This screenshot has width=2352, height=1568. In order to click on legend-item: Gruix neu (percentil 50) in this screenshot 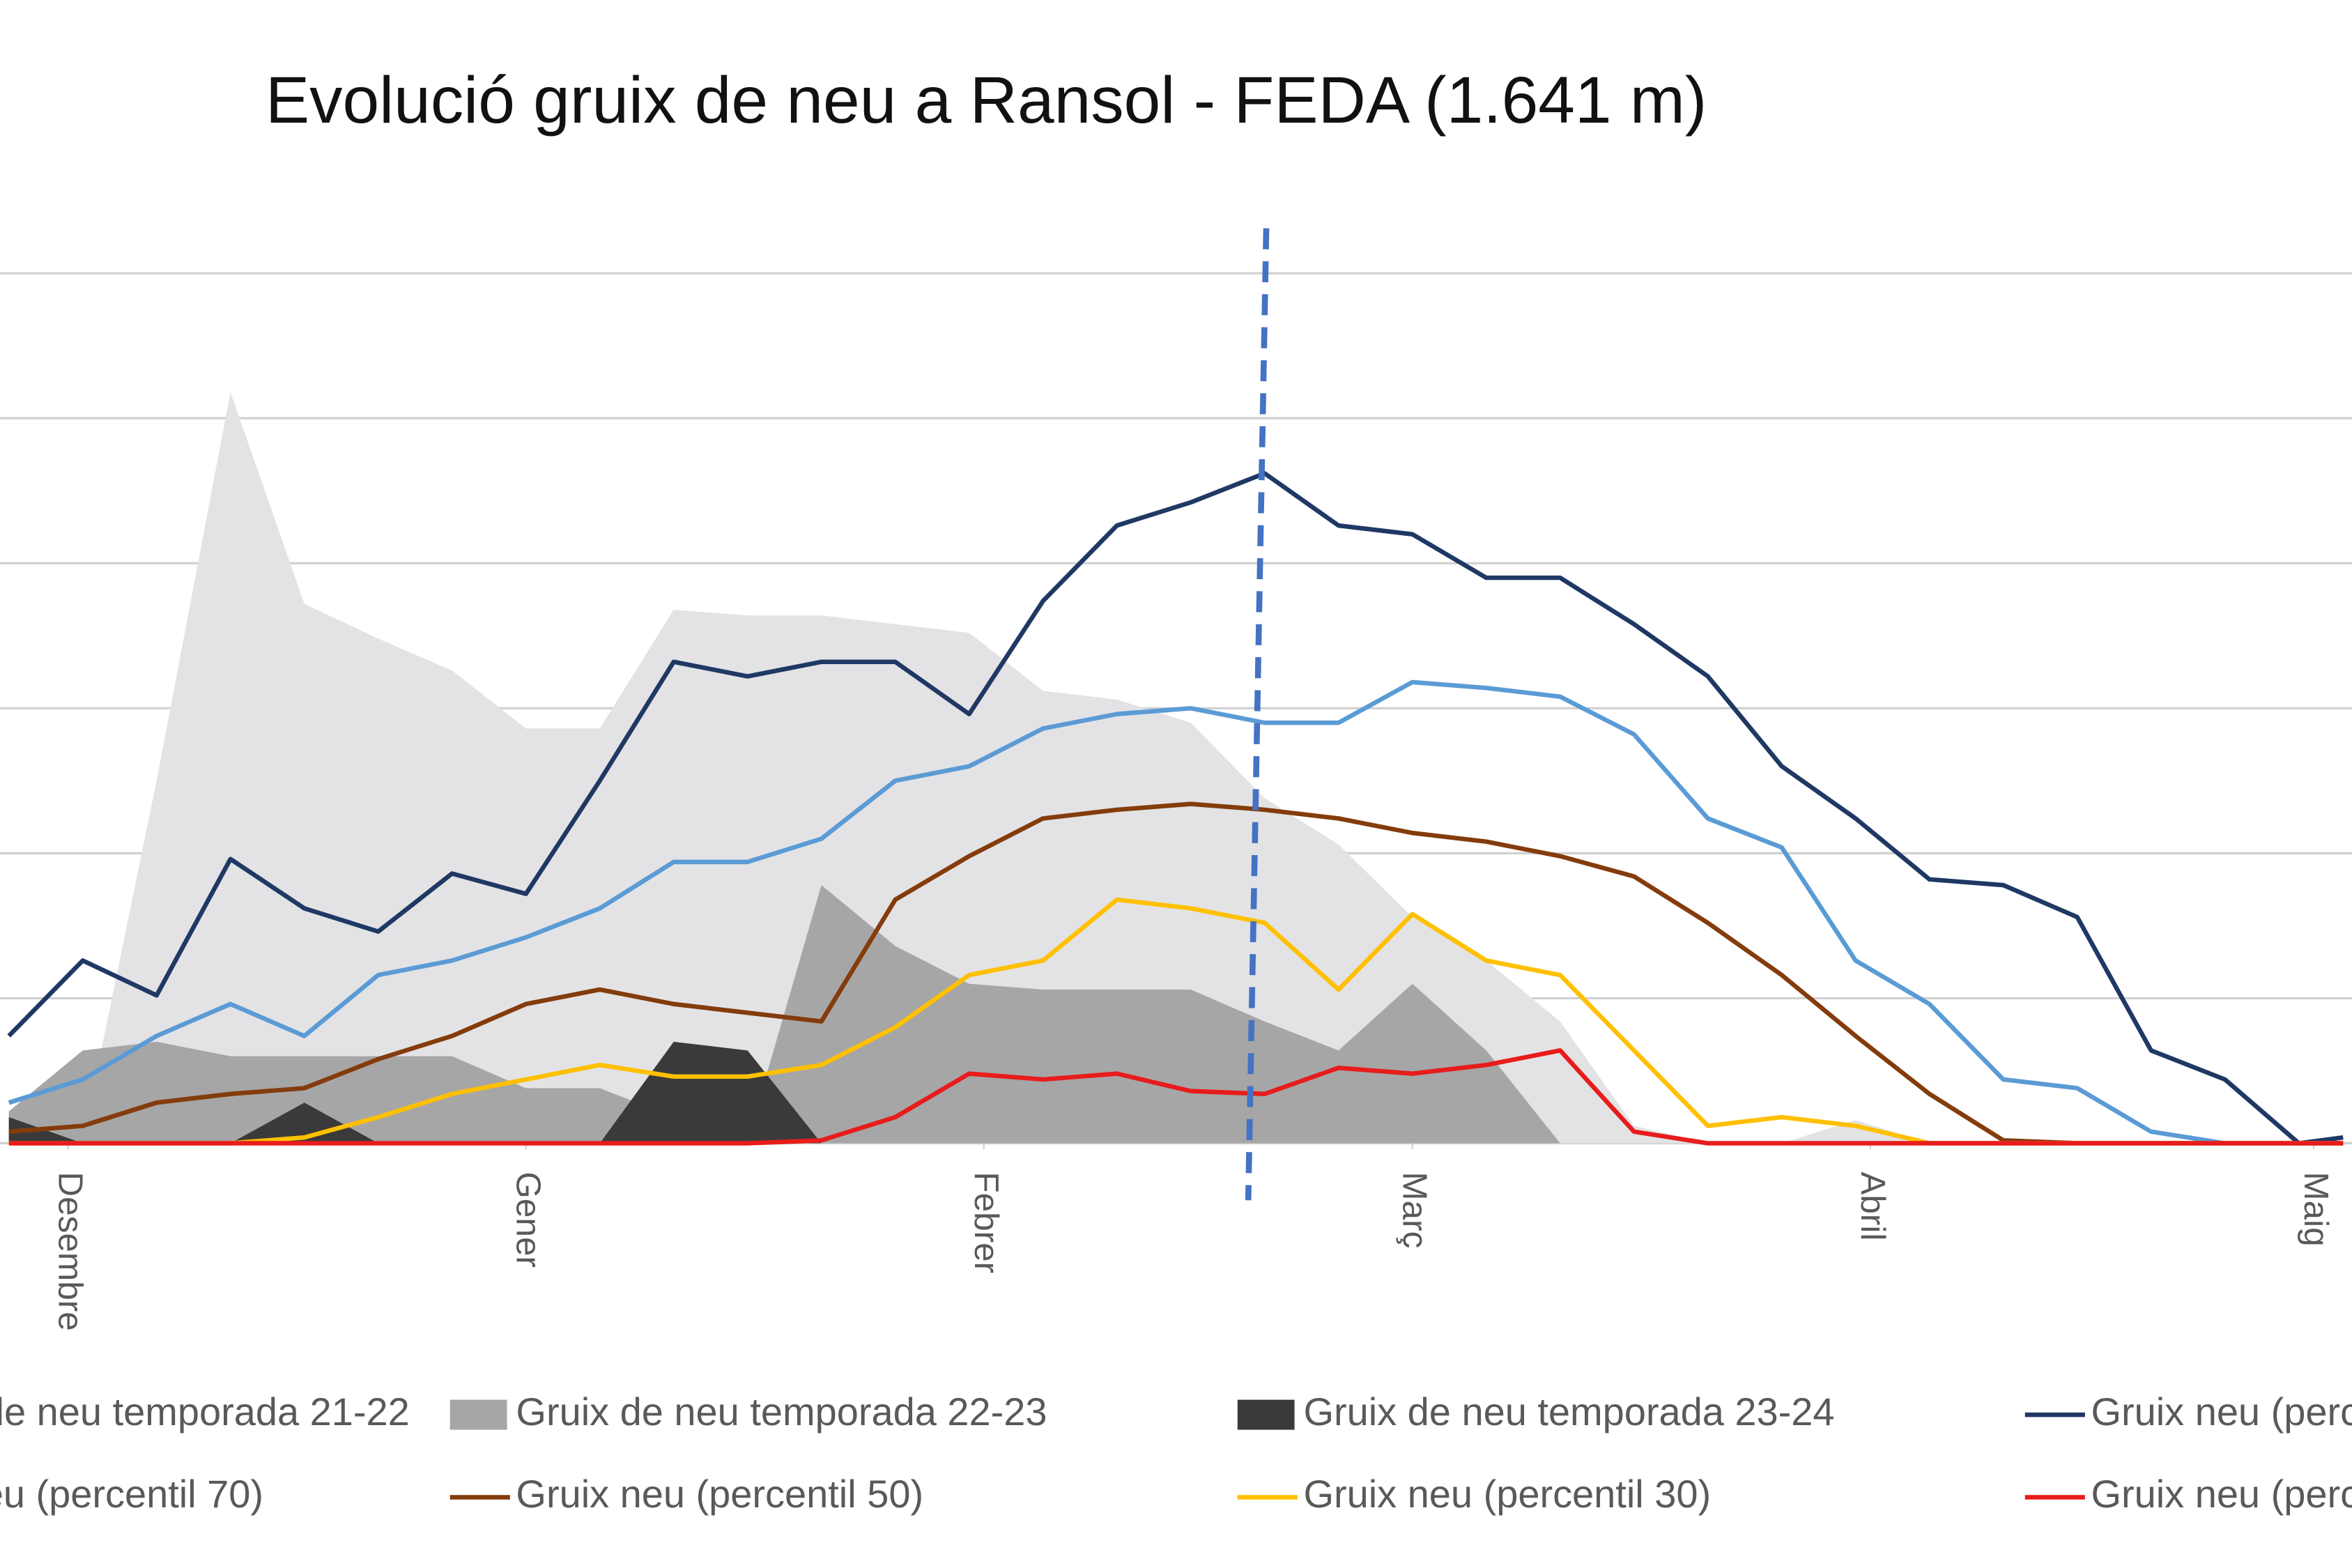, I will do `click(686, 1494)`.